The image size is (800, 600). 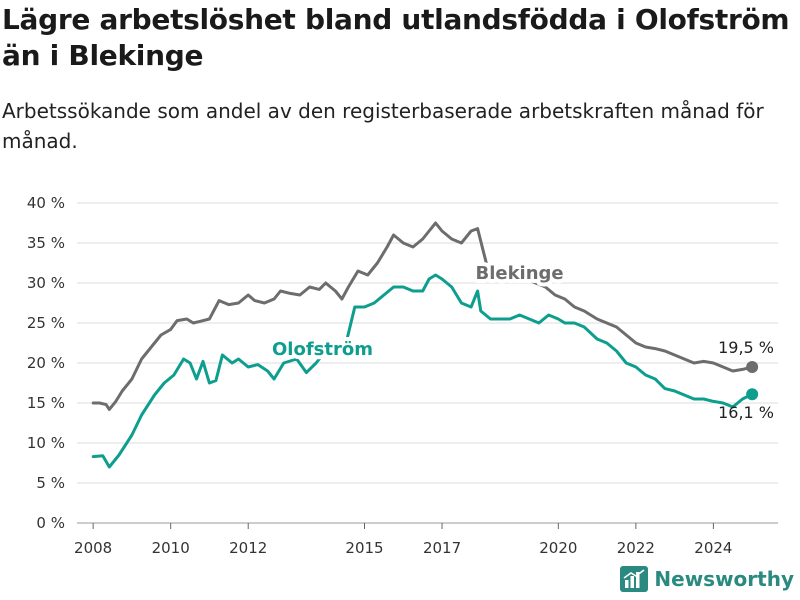 I want to click on x-tick-label: 2022, so click(x=636, y=548).